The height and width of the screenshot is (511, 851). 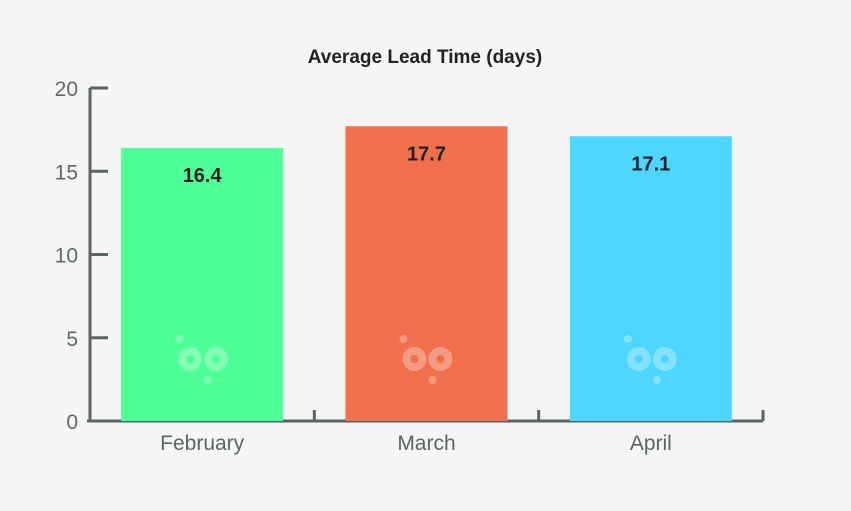 What do you see at coordinates (202, 443) in the screenshot?
I see `category-label-february: February` at bounding box center [202, 443].